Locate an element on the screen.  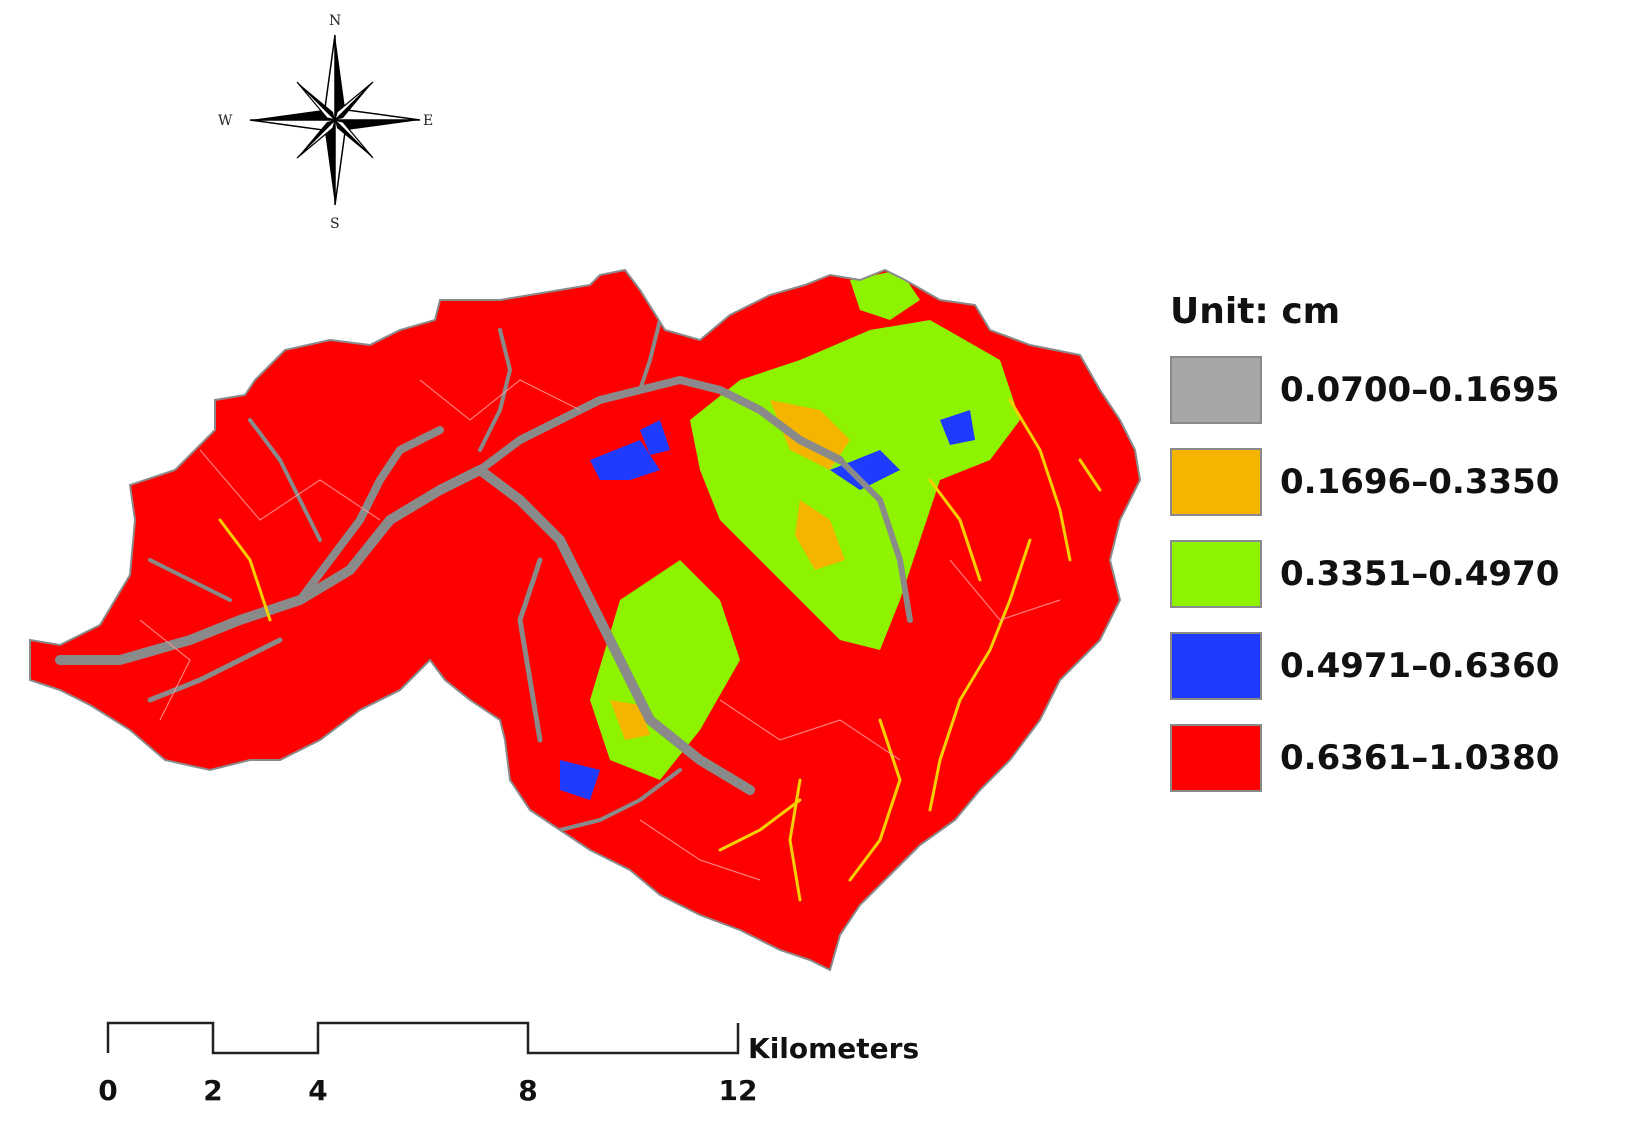
scale-bar-tick-label: 12 is located at coordinates (738, 1090).